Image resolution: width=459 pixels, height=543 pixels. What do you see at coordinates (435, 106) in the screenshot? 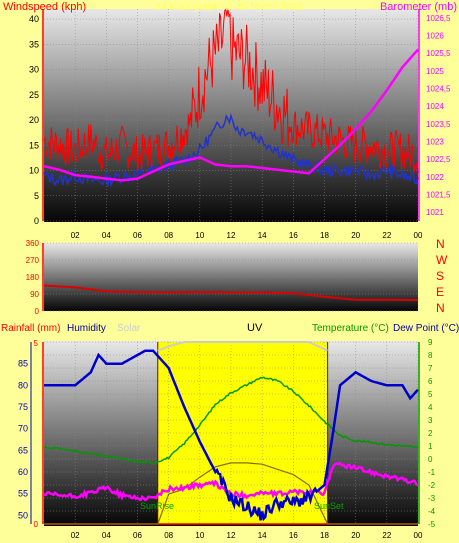
I see `barometer-tick-label: 1024` at bounding box center [435, 106].